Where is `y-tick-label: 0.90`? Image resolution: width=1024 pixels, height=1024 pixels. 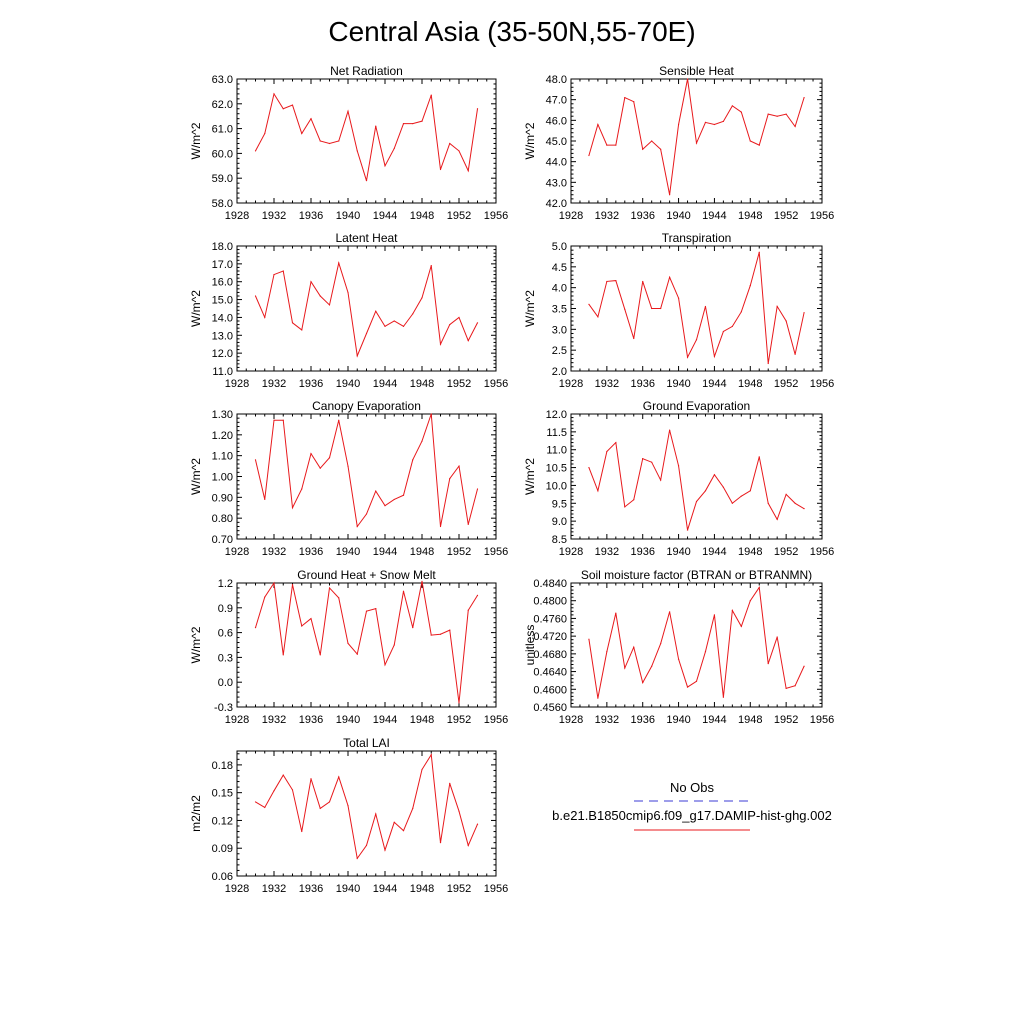
y-tick-label: 0.90 is located at coordinates (222, 498).